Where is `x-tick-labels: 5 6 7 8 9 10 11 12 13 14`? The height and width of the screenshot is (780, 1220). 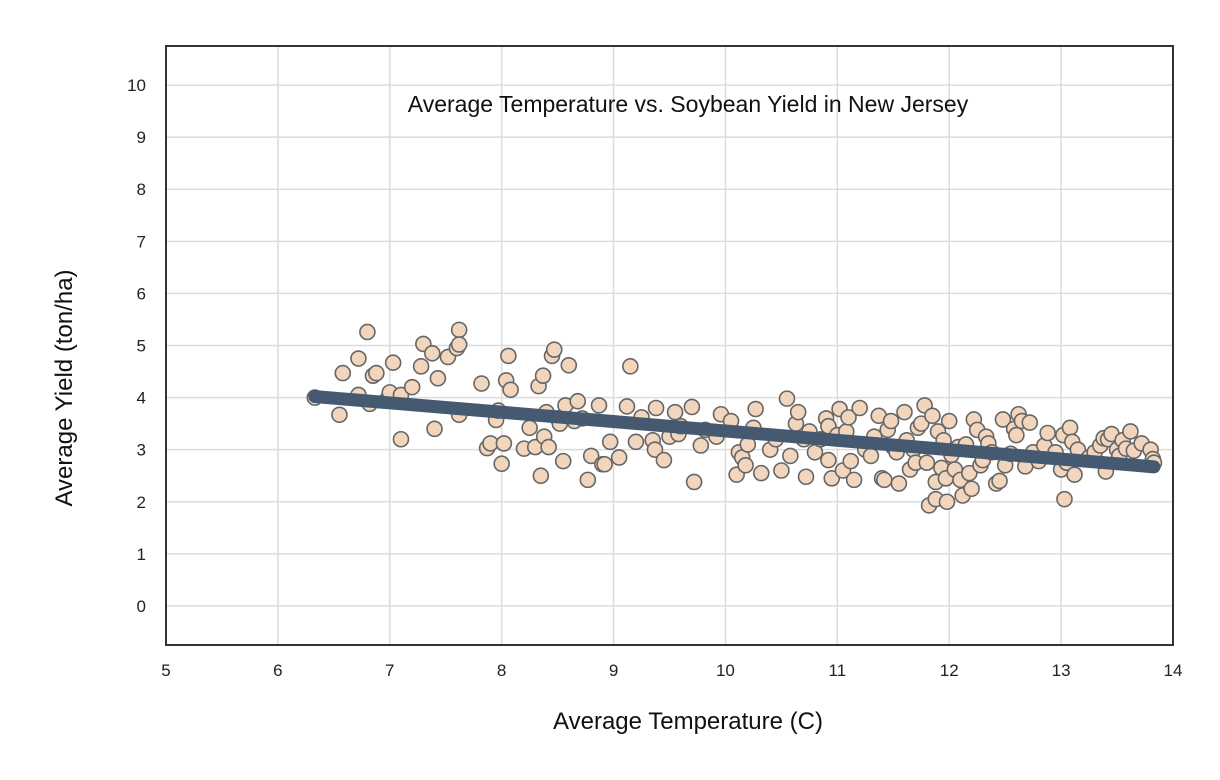 x-tick-labels: 5 6 7 8 9 10 11 12 13 14 is located at coordinates (671, 670).